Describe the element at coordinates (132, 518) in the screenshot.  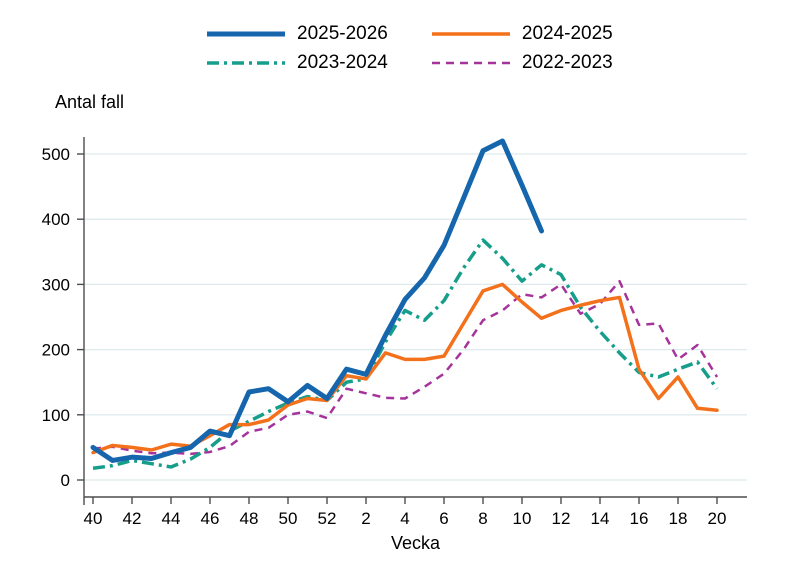
I see `x-tick-label: 42` at that location.